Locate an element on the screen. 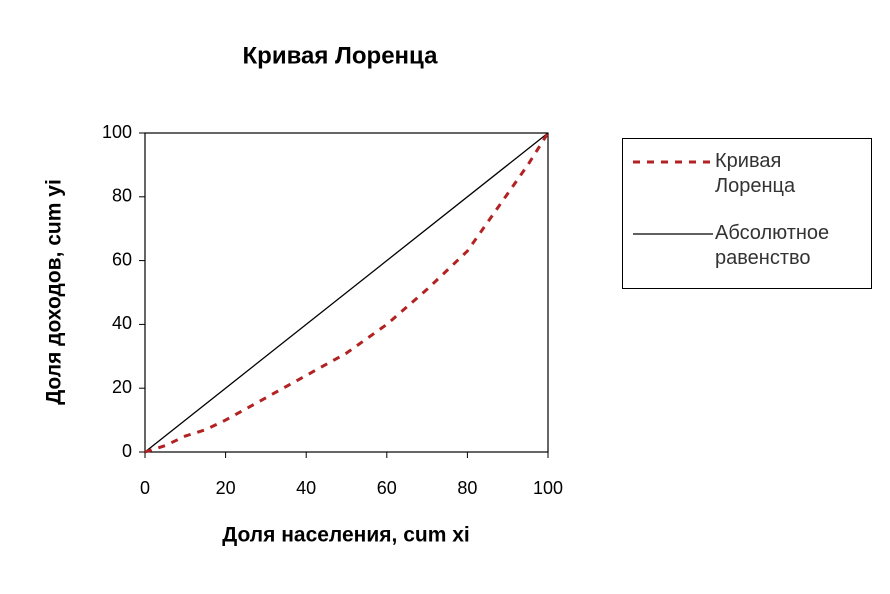  legend-label: Абсолютное равенство is located at coordinates (772, 245).